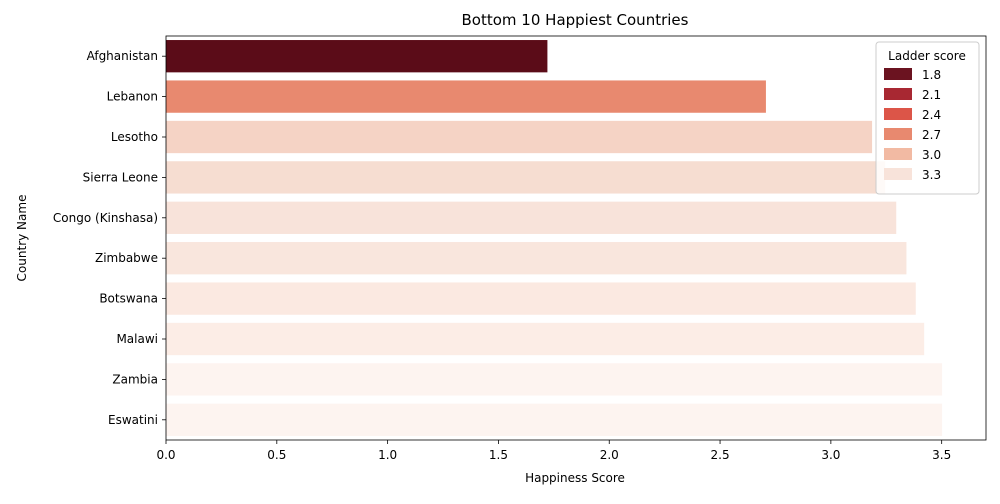 The image size is (1000, 504). What do you see at coordinates (554, 379) in the screenshot?
I see `bar-zambia` at bounding box center [554, 379].